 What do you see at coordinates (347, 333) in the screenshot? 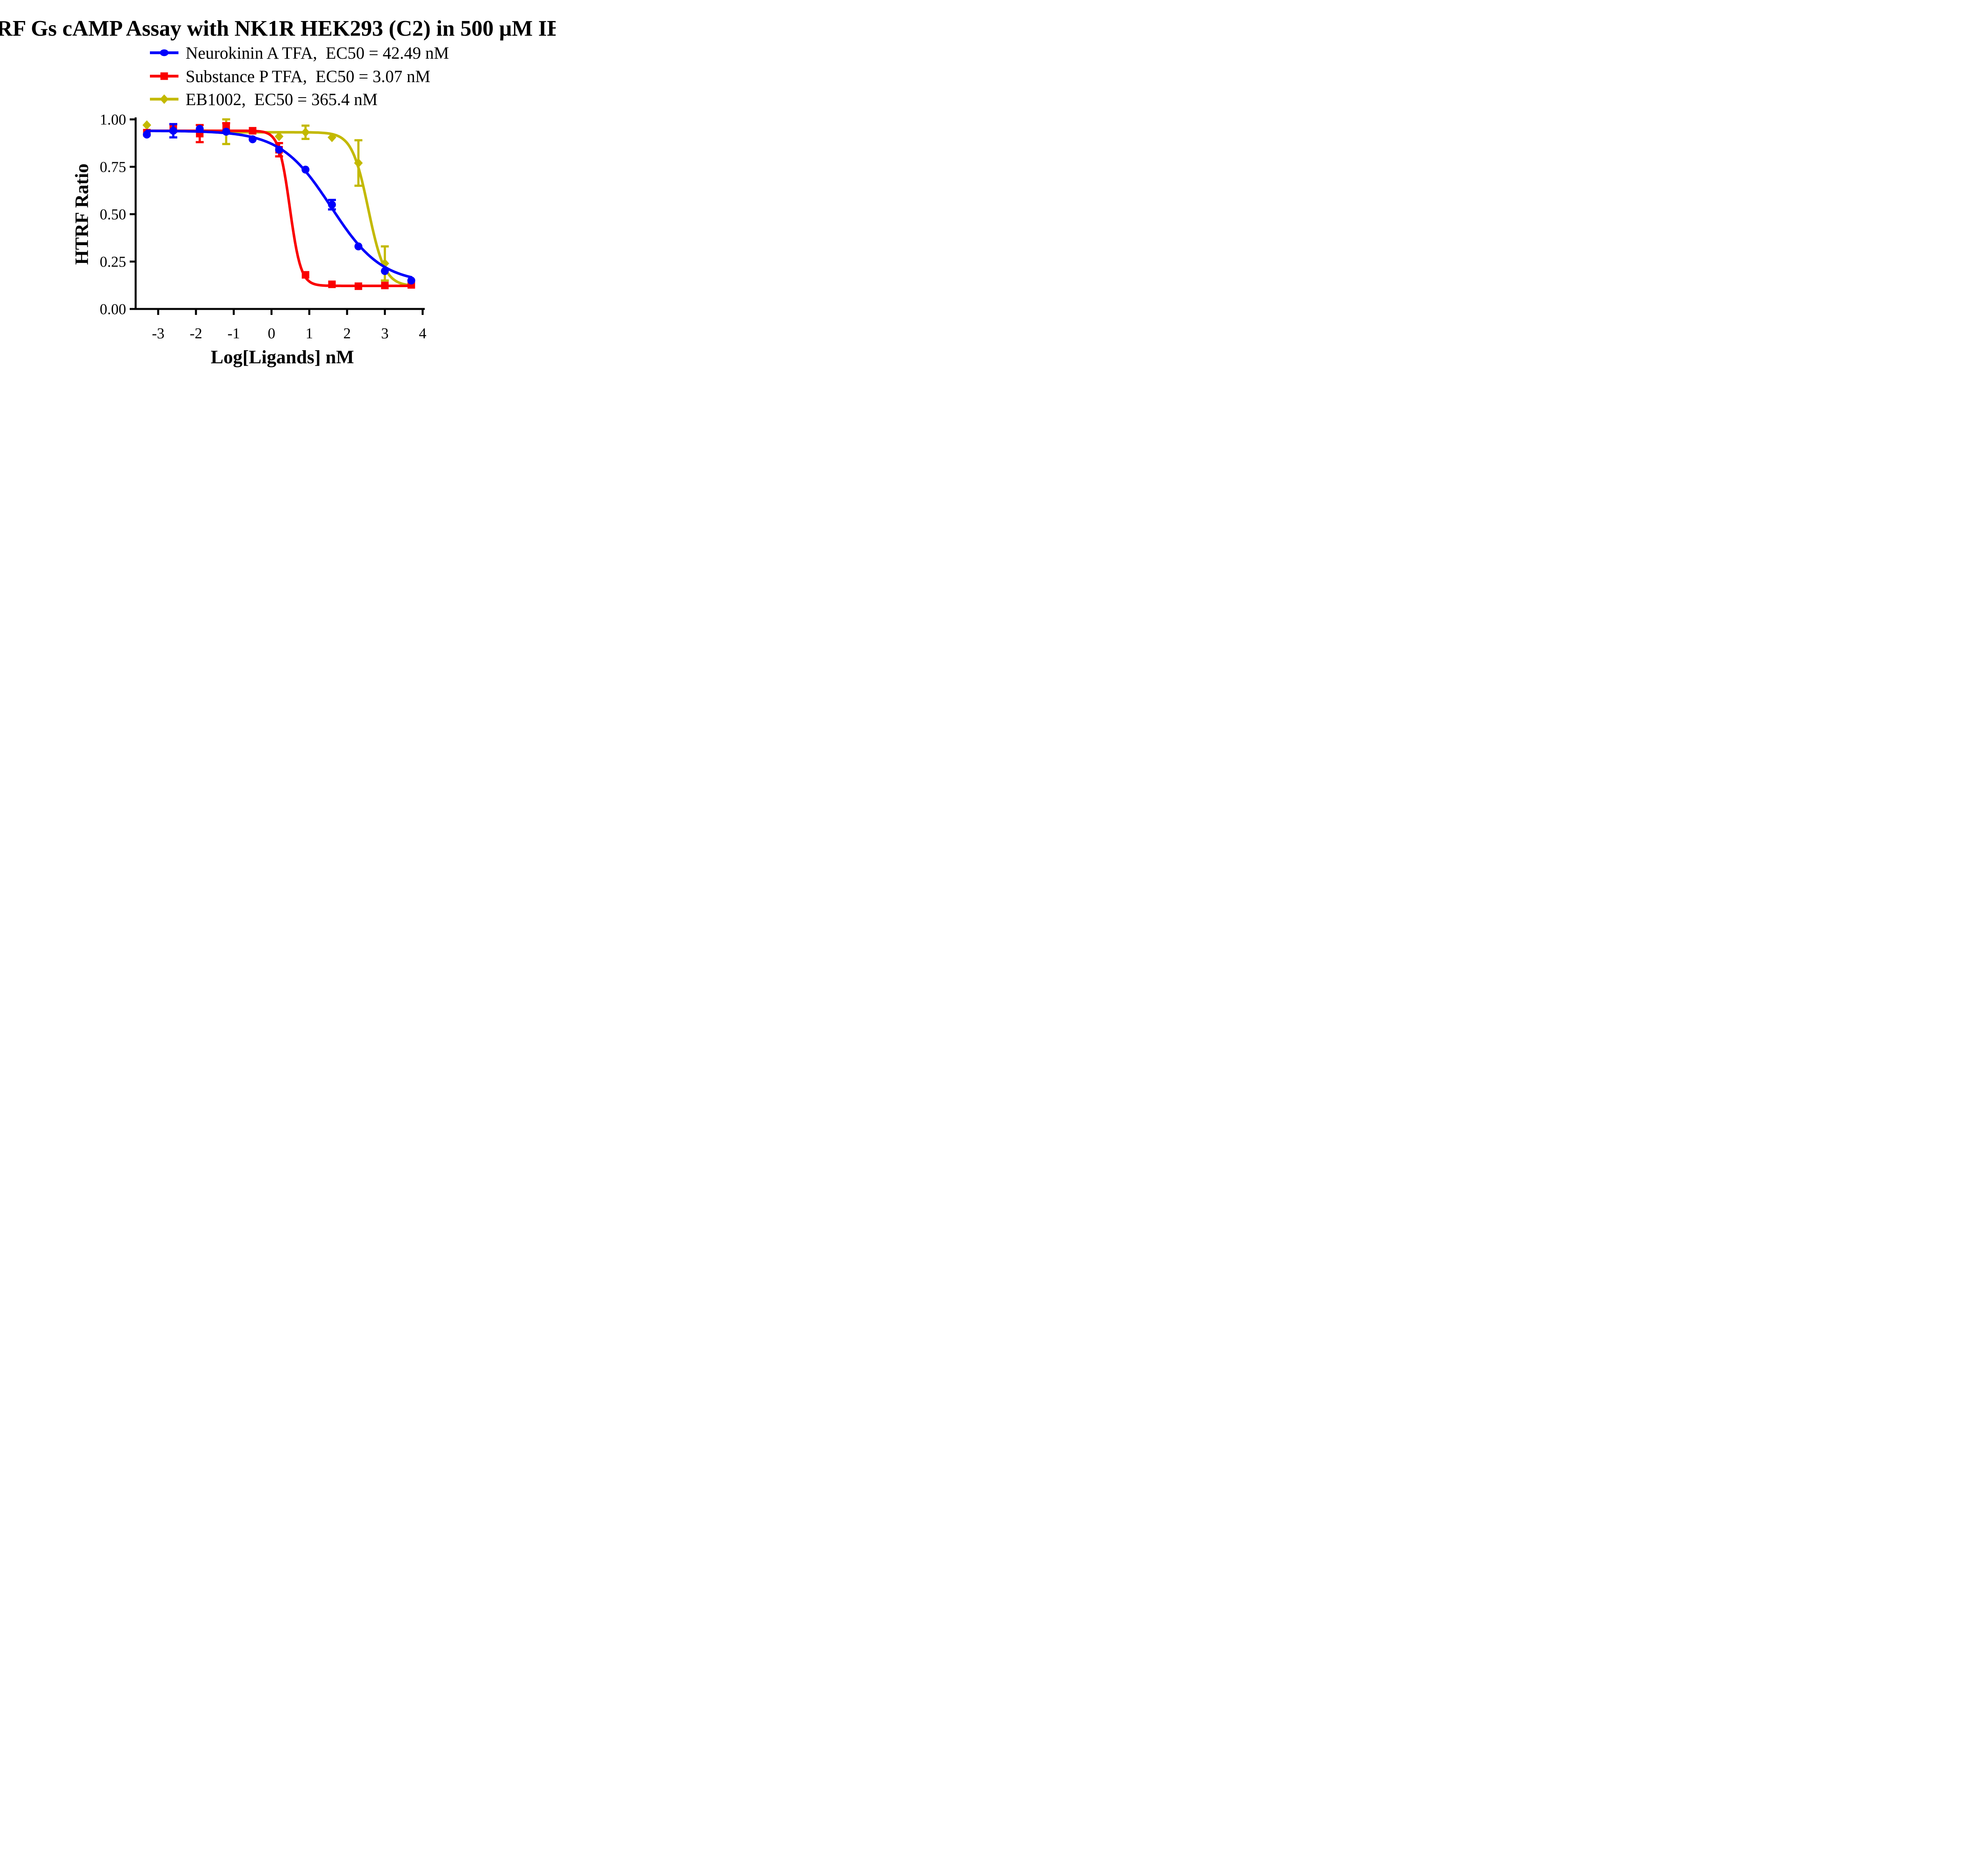
I see `x-tick-label: 2` at bounding box center [347, 333].